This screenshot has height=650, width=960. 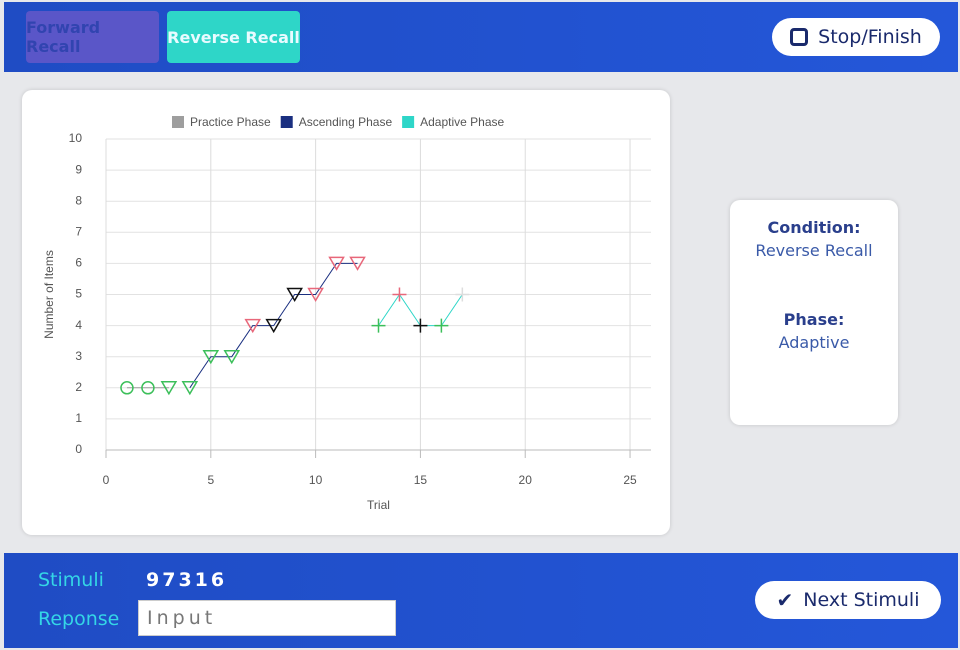 What do you see at coordinates (421, 480) in the screenshot?
I see `x-tick-label: 15` at bounding box center [421, 480].